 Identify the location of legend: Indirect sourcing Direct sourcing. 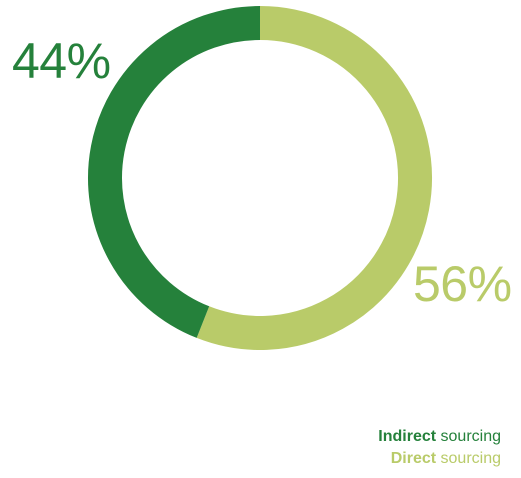
(439, 448).